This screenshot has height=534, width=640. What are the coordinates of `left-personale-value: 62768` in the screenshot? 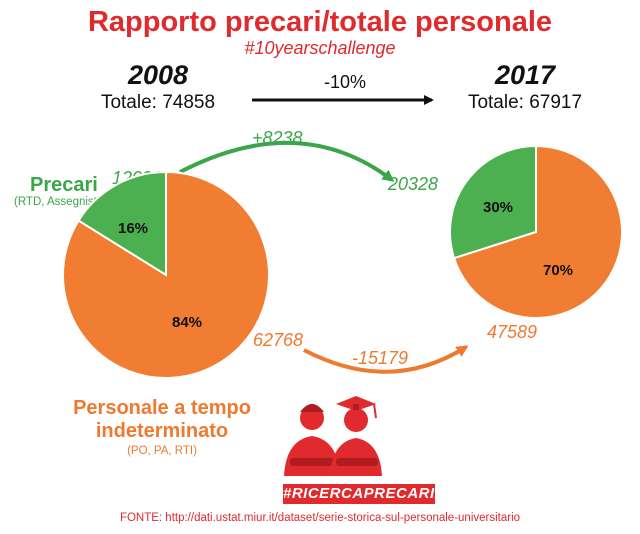 It's located at (278, 340).